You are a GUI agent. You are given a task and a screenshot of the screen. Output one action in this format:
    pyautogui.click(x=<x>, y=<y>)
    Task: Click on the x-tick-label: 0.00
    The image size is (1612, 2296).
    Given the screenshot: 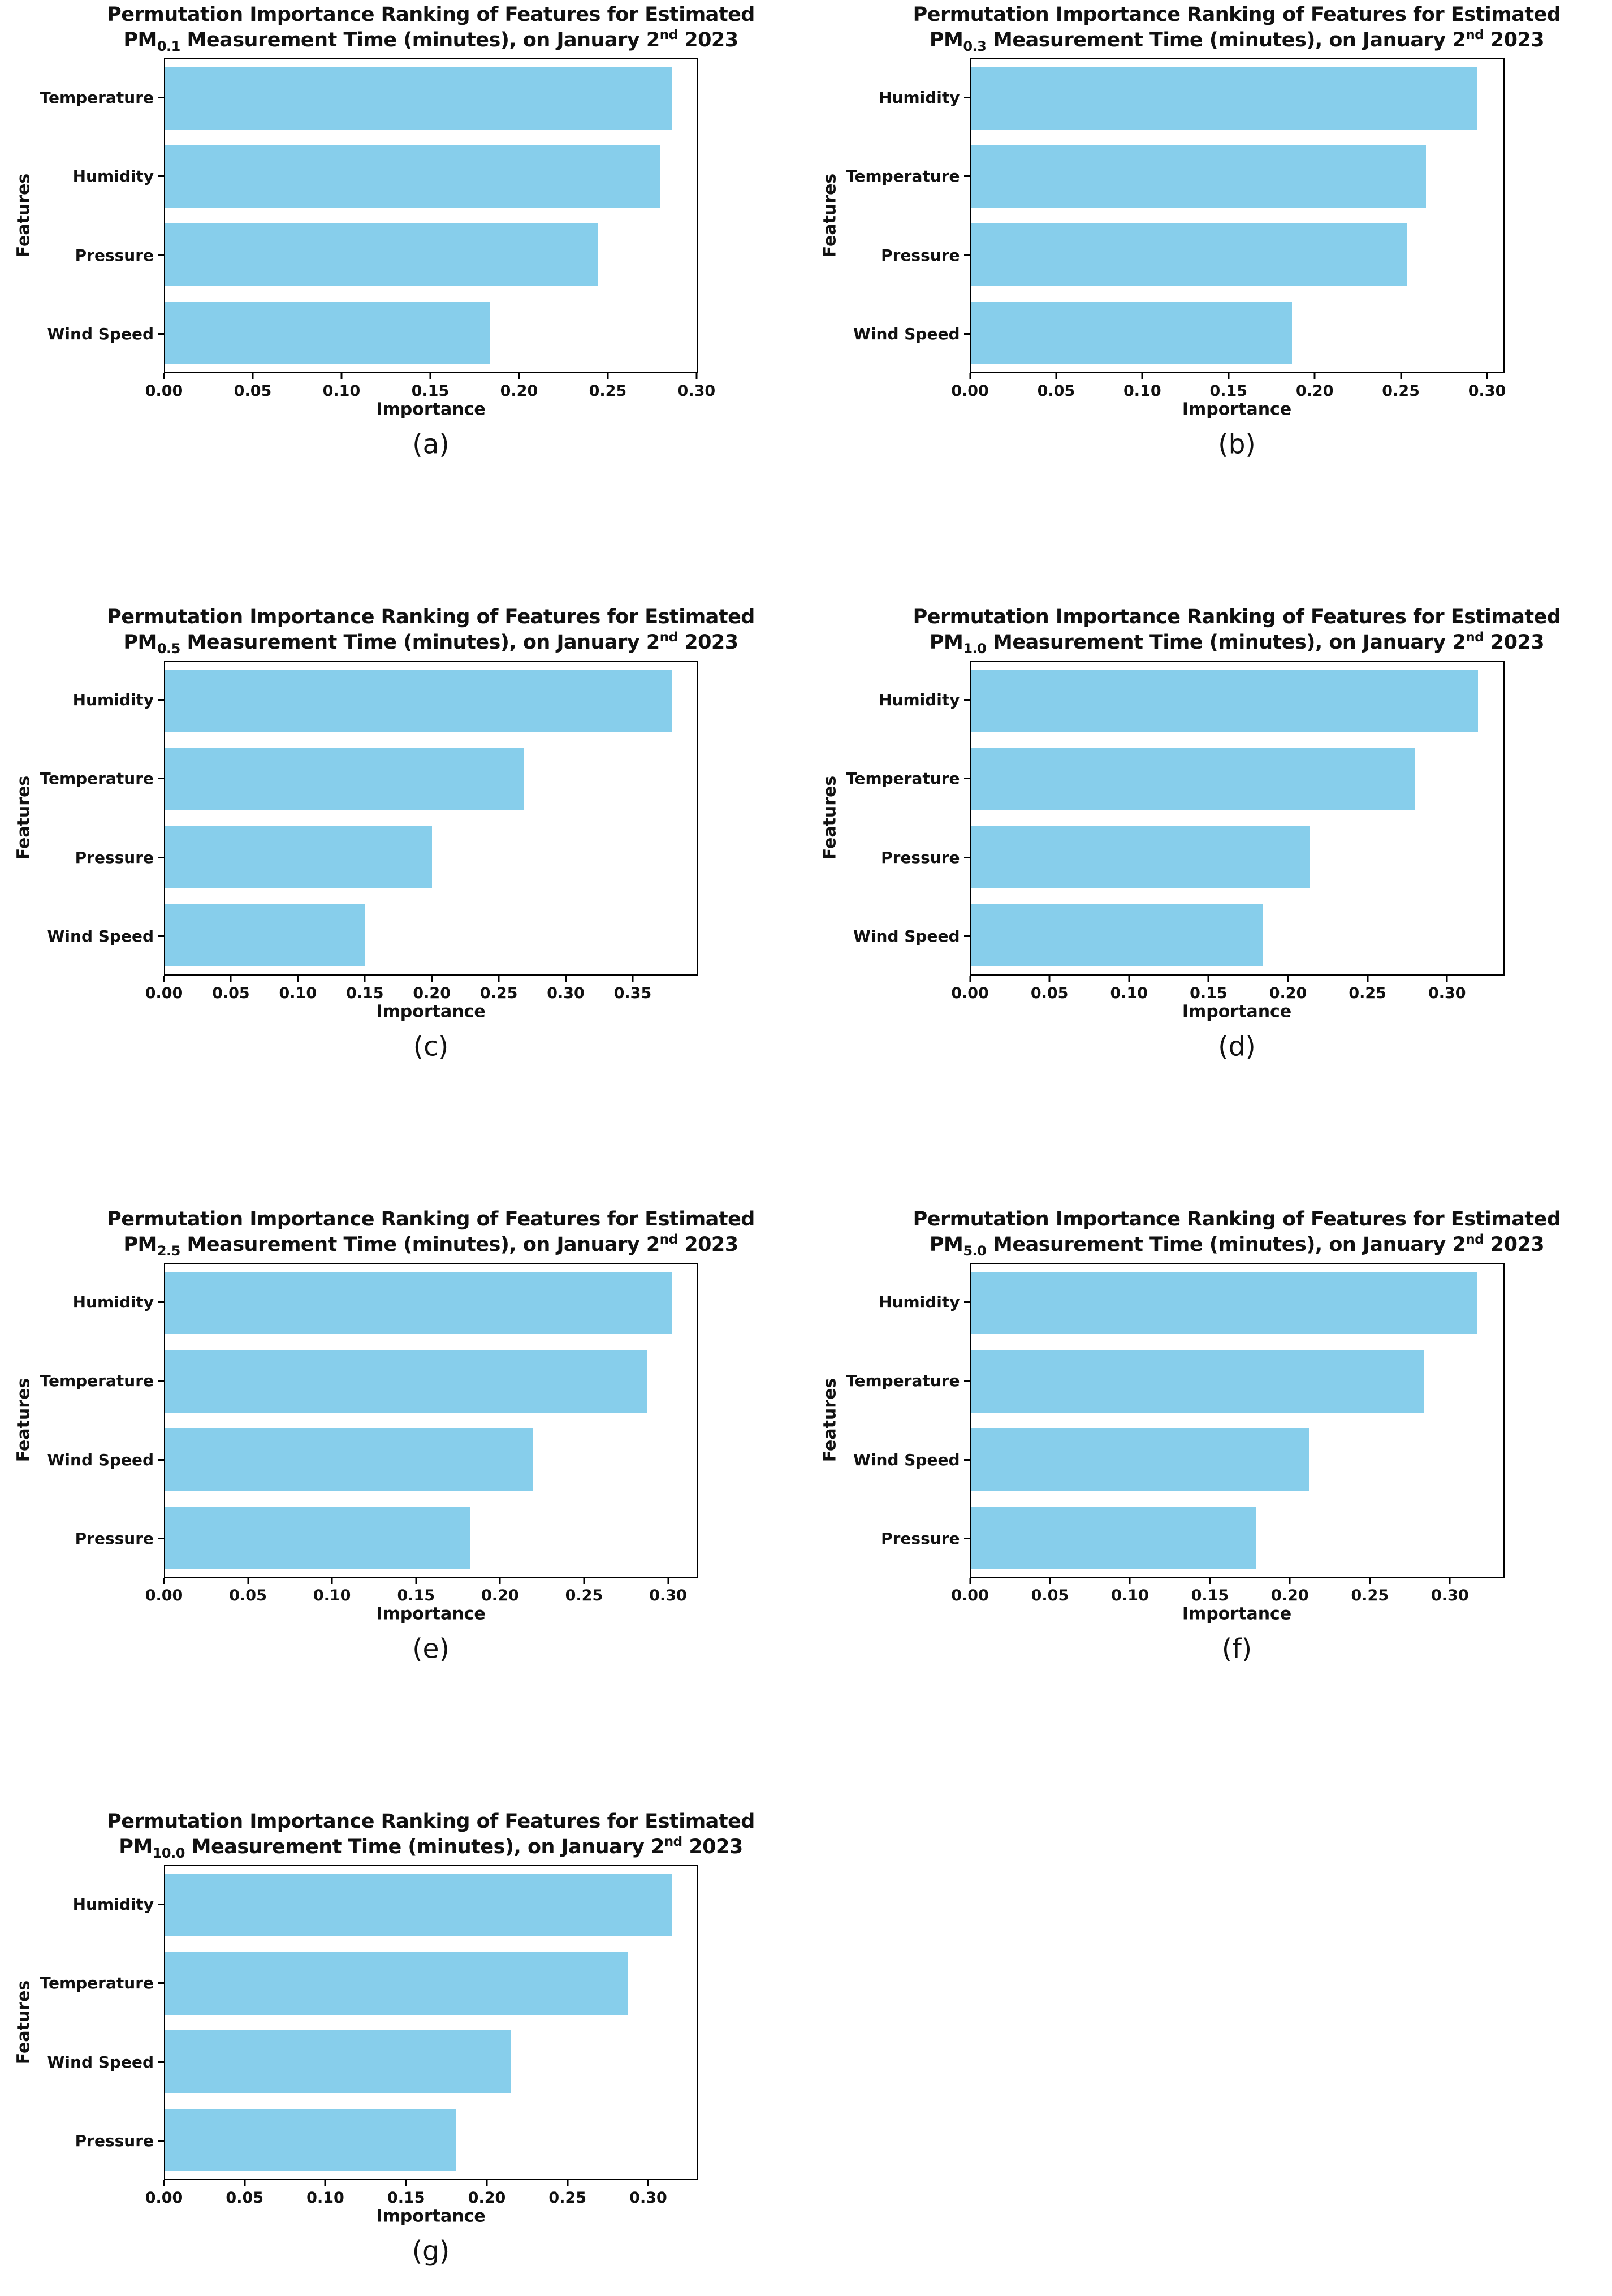 What is the action you would take?
    pyautogui.click(x=970, y=993)
    